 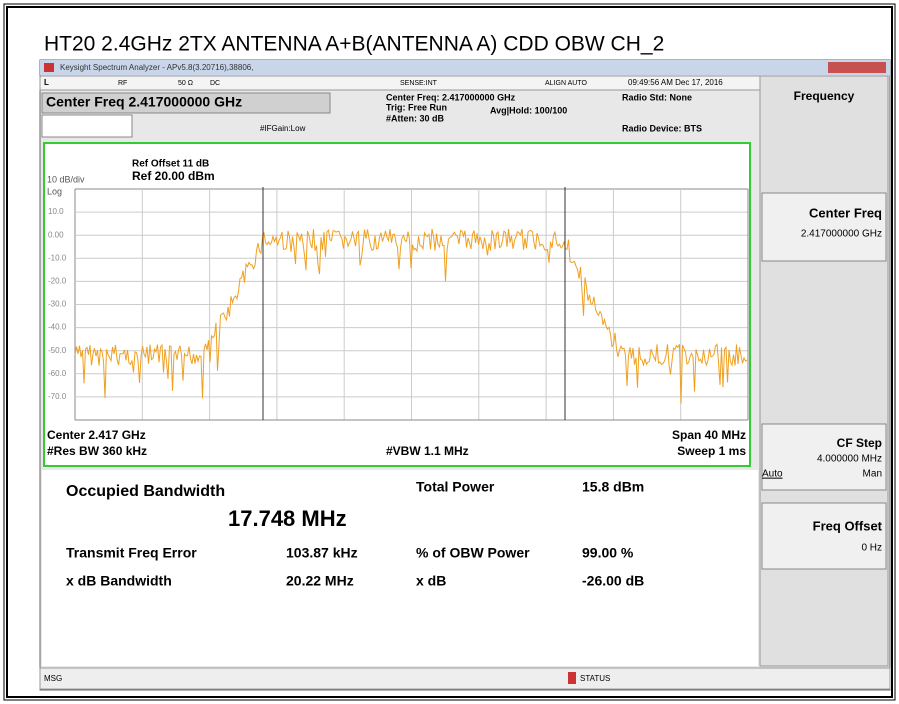 I want to click on obw-power-label: % of OBW Power, so click(x=473, y=553).